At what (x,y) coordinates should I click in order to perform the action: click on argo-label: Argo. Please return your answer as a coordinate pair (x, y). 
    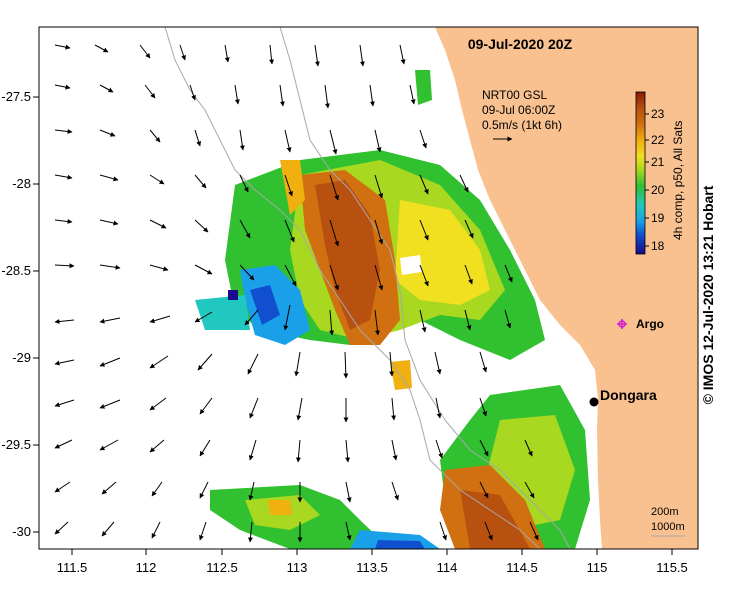
    Looking at the image, I should click on (650, 324).